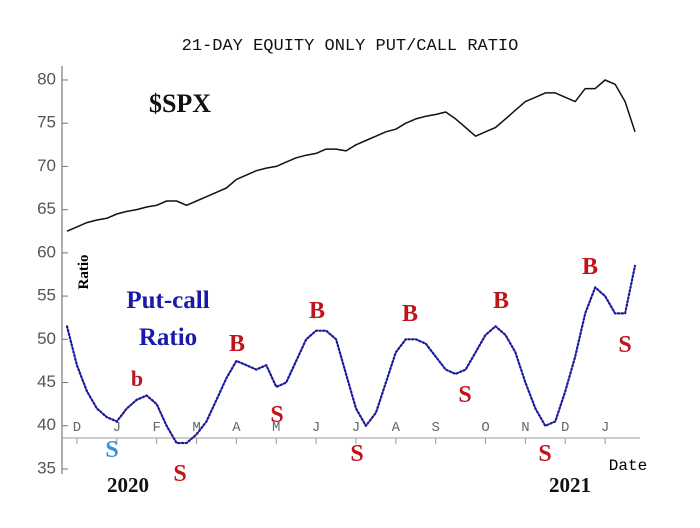 The width and height of the screenshot is (700, 528). I want to click on y-tick-label: 75, so click(46, 122).